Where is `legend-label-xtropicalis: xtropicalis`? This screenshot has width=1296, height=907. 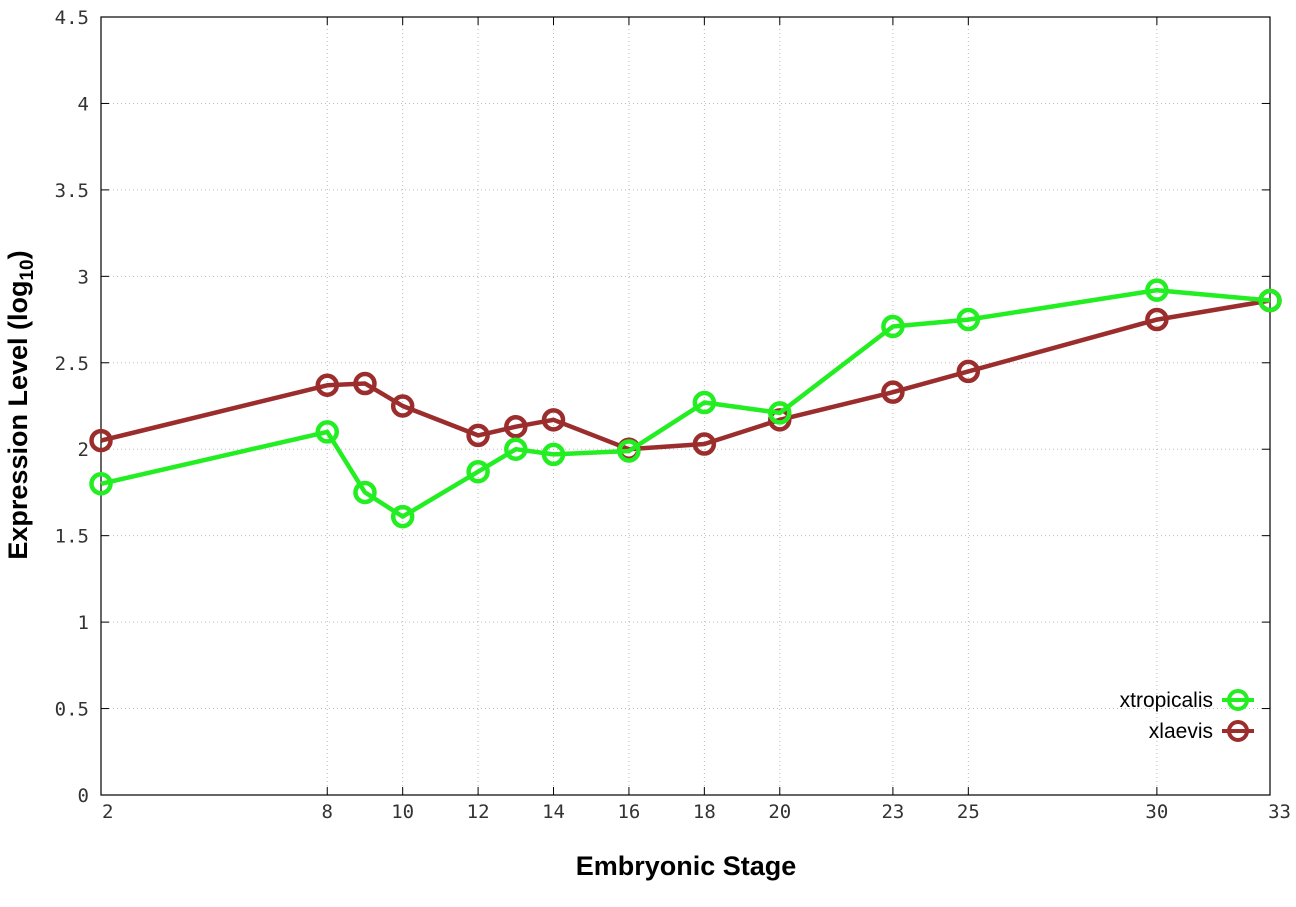
legend-label-xtropicalis: xtropicalis is located at coordinates (1166, 700).